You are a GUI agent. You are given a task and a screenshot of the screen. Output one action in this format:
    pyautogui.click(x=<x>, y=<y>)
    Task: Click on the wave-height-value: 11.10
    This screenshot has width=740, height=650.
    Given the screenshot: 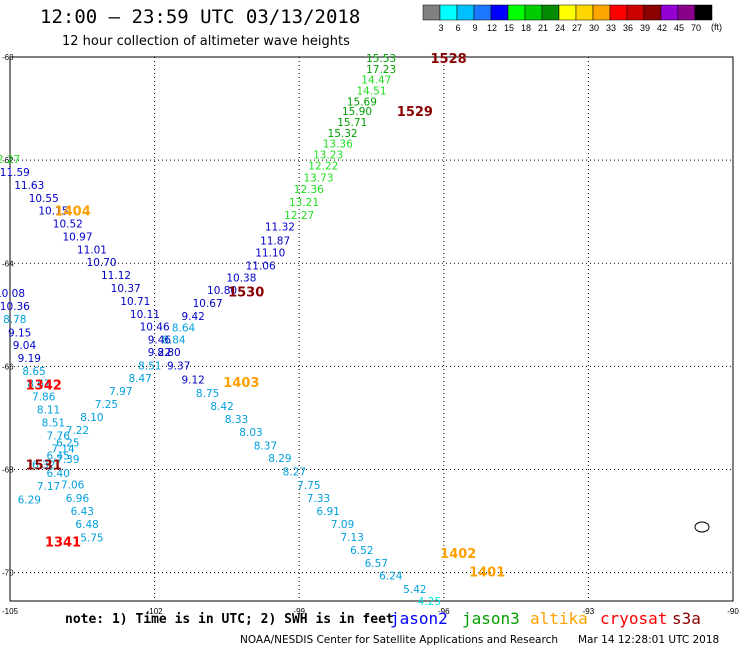 What is the action you would take?
    pyautogui.click(x=270, y=253)
    